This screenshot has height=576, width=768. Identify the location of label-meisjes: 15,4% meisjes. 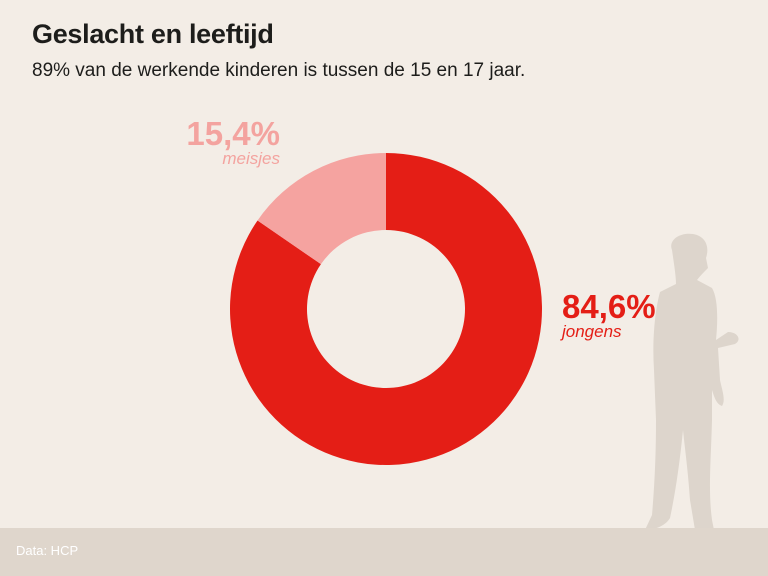
(215, 142).